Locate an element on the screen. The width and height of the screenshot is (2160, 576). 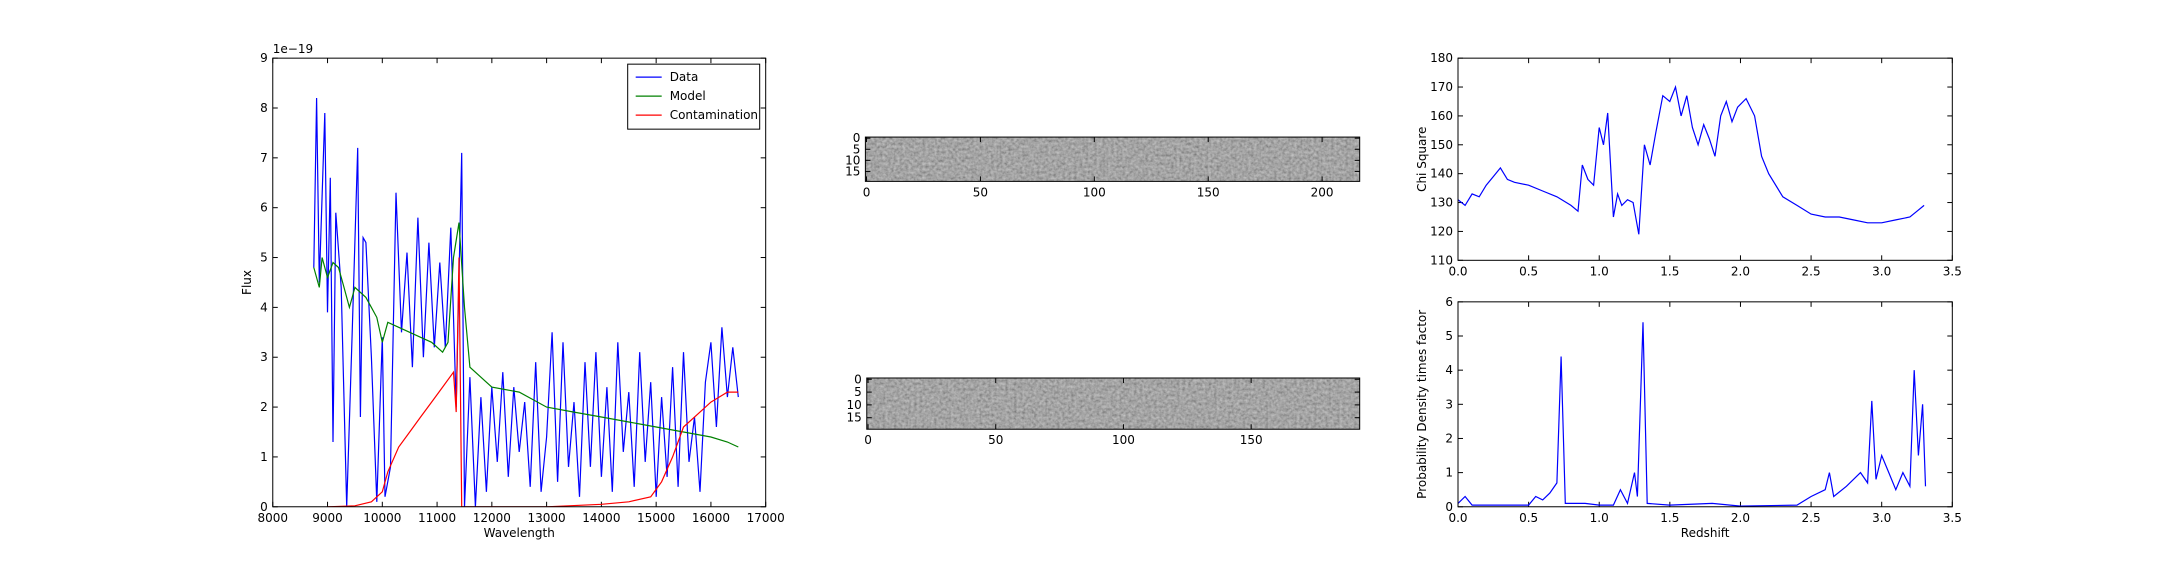
y-tick-label: 120 is located at coordinates (1441, 231).